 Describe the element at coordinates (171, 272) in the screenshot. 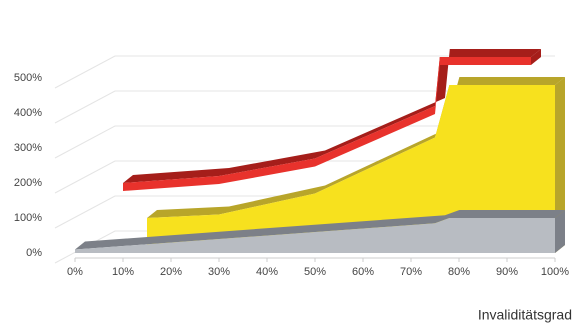

I see `x-tick-label: 20%` at that location.